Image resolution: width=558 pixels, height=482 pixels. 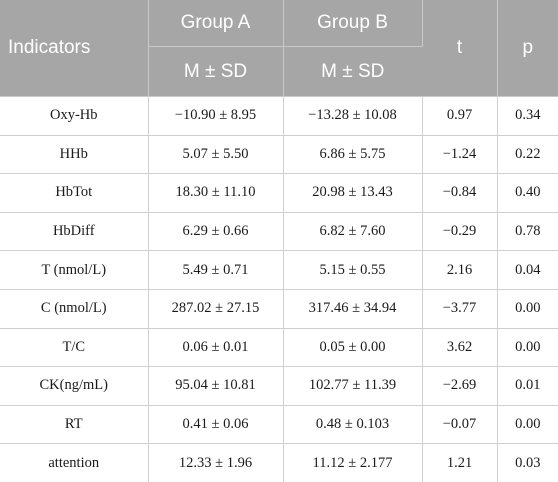 I want to click on cell-t: −1.24, so click(x=460, y=155).